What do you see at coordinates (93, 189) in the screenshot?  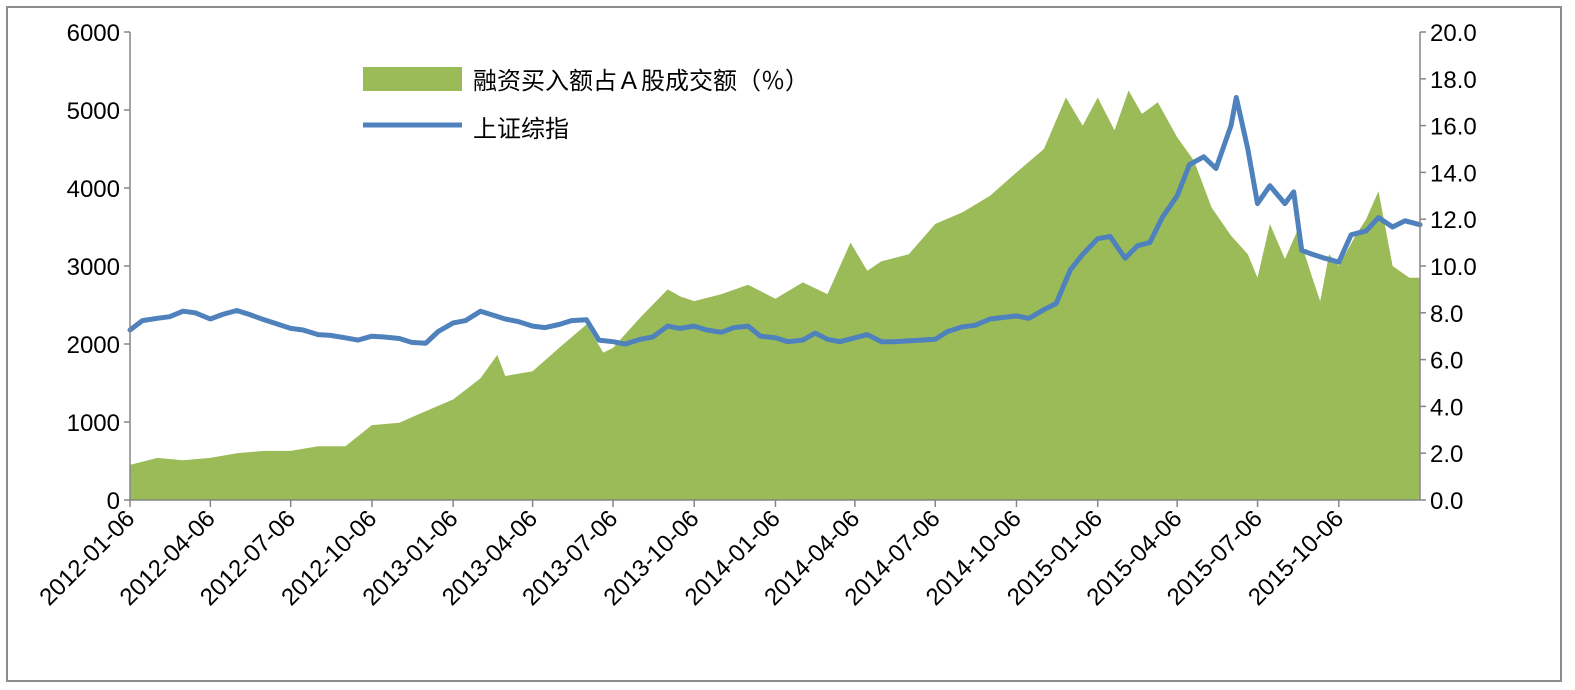 I see `left-axis-tick-label: 4000` at bounding box center [93, 189].